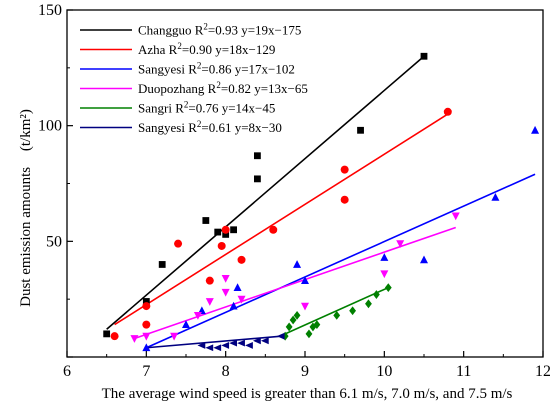  What do you see at coordinates (219, 30) in the screenshot?
I see `legend-entry-0: Changguo R2=0.93 y=19x−175` at bounding box center [219, 30].